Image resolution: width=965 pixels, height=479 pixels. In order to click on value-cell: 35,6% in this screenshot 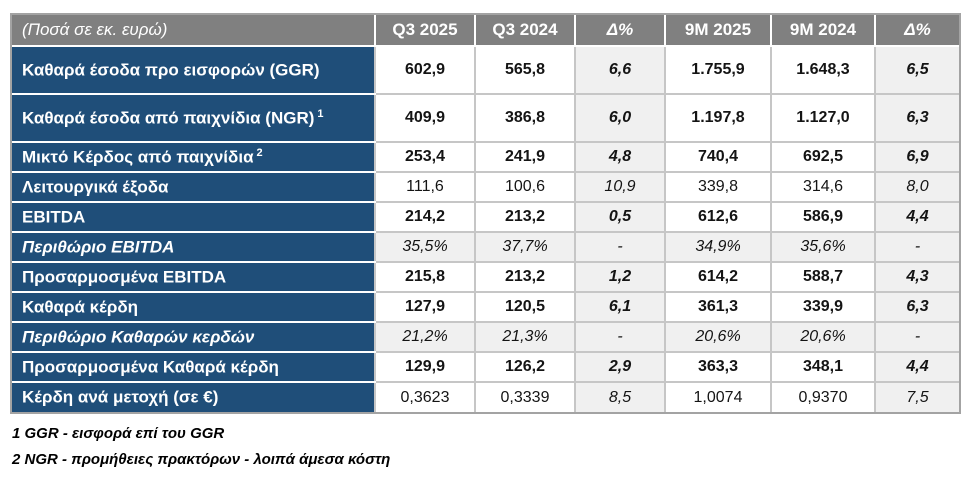, I will do `click(823, 247)`.